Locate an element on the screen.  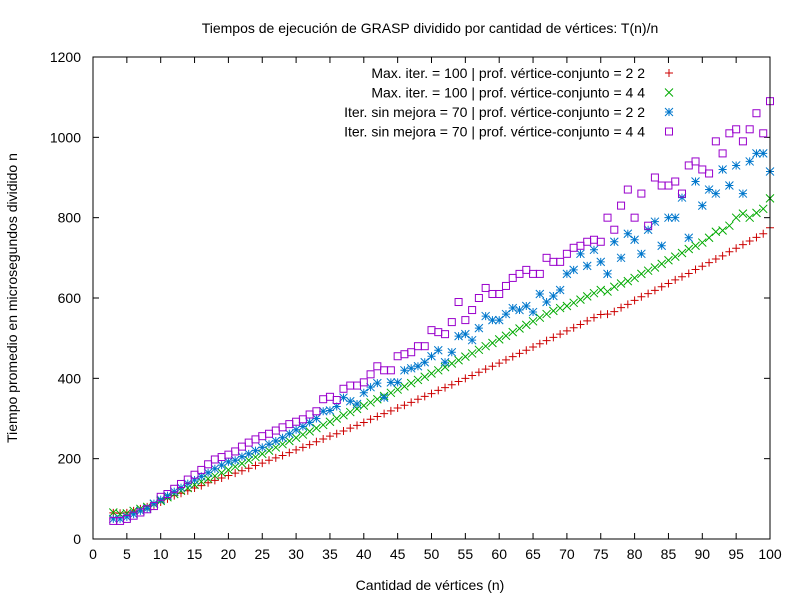
x-tick-label: 45 is located at coordinates (398, 554).